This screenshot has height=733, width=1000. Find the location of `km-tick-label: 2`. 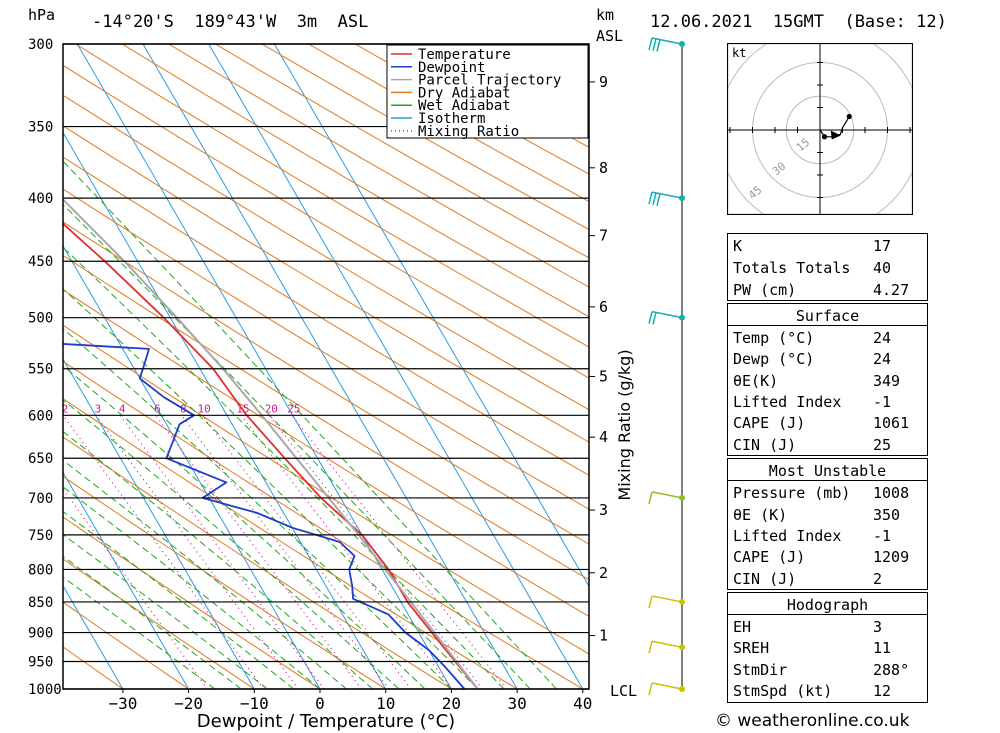

km-tick-label: 2 is located at coordinates (603, 573).